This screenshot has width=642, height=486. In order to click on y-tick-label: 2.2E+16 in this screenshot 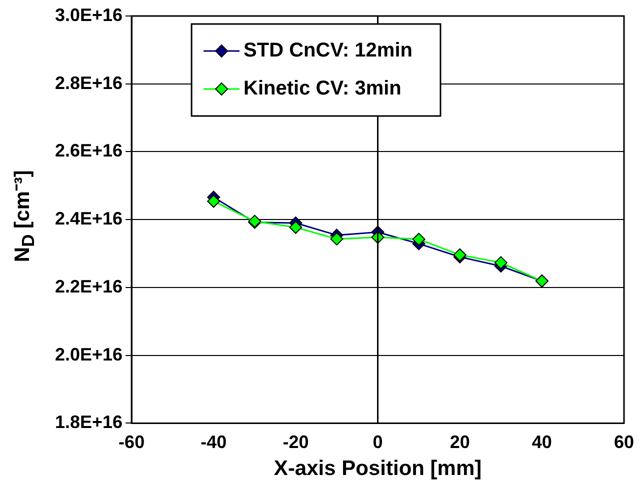, I will do `click(89, 286)`.